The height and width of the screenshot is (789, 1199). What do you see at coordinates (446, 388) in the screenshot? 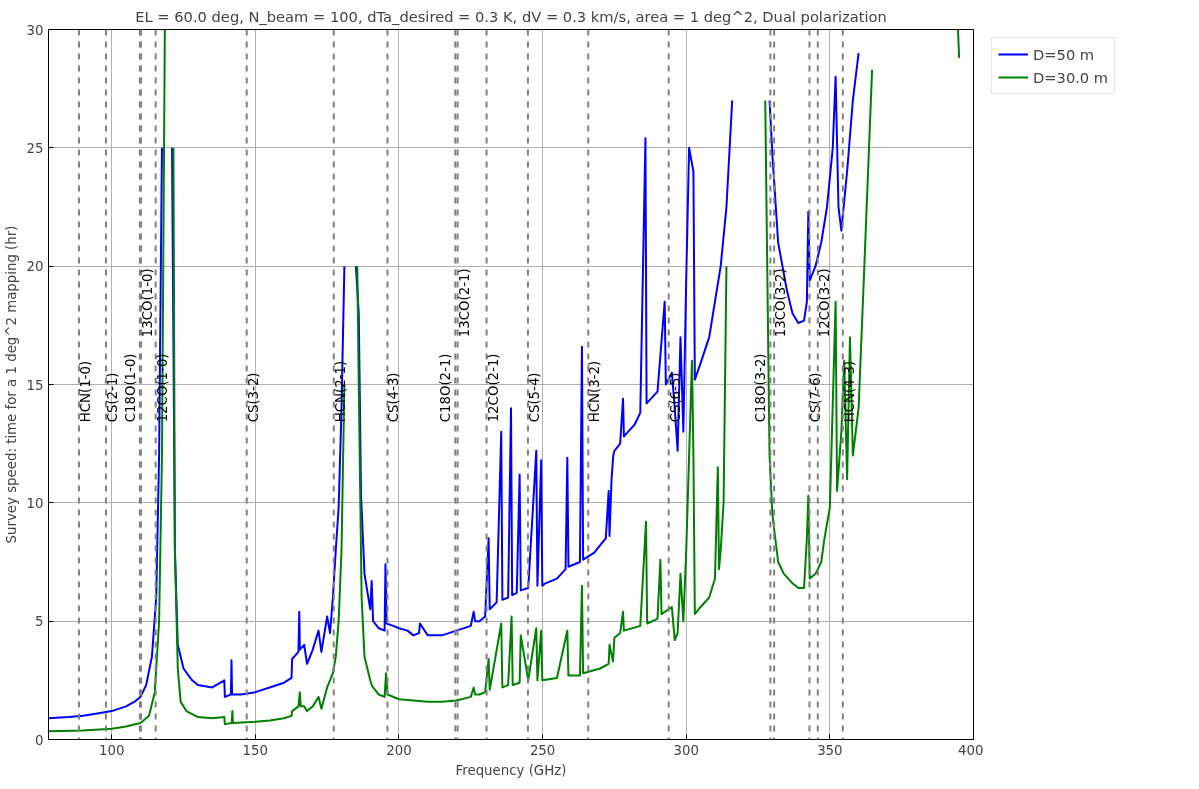
I see `ref-line-label: C18O(2-1)` at bounding box center [446, 388].